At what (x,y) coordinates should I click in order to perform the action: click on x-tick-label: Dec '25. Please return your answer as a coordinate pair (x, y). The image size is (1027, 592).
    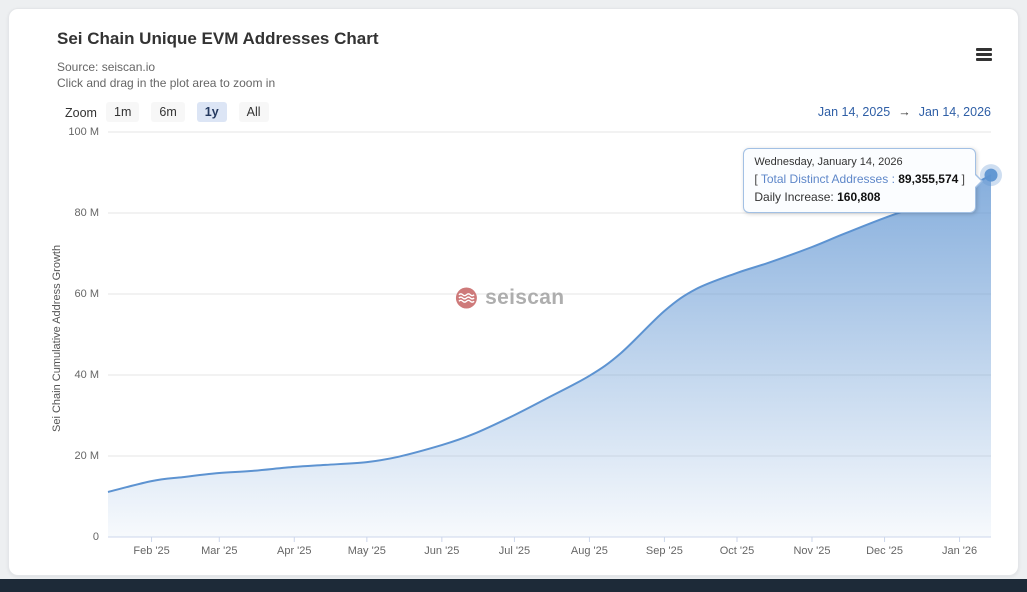
    Looking at the image, I should click on (885, 551).